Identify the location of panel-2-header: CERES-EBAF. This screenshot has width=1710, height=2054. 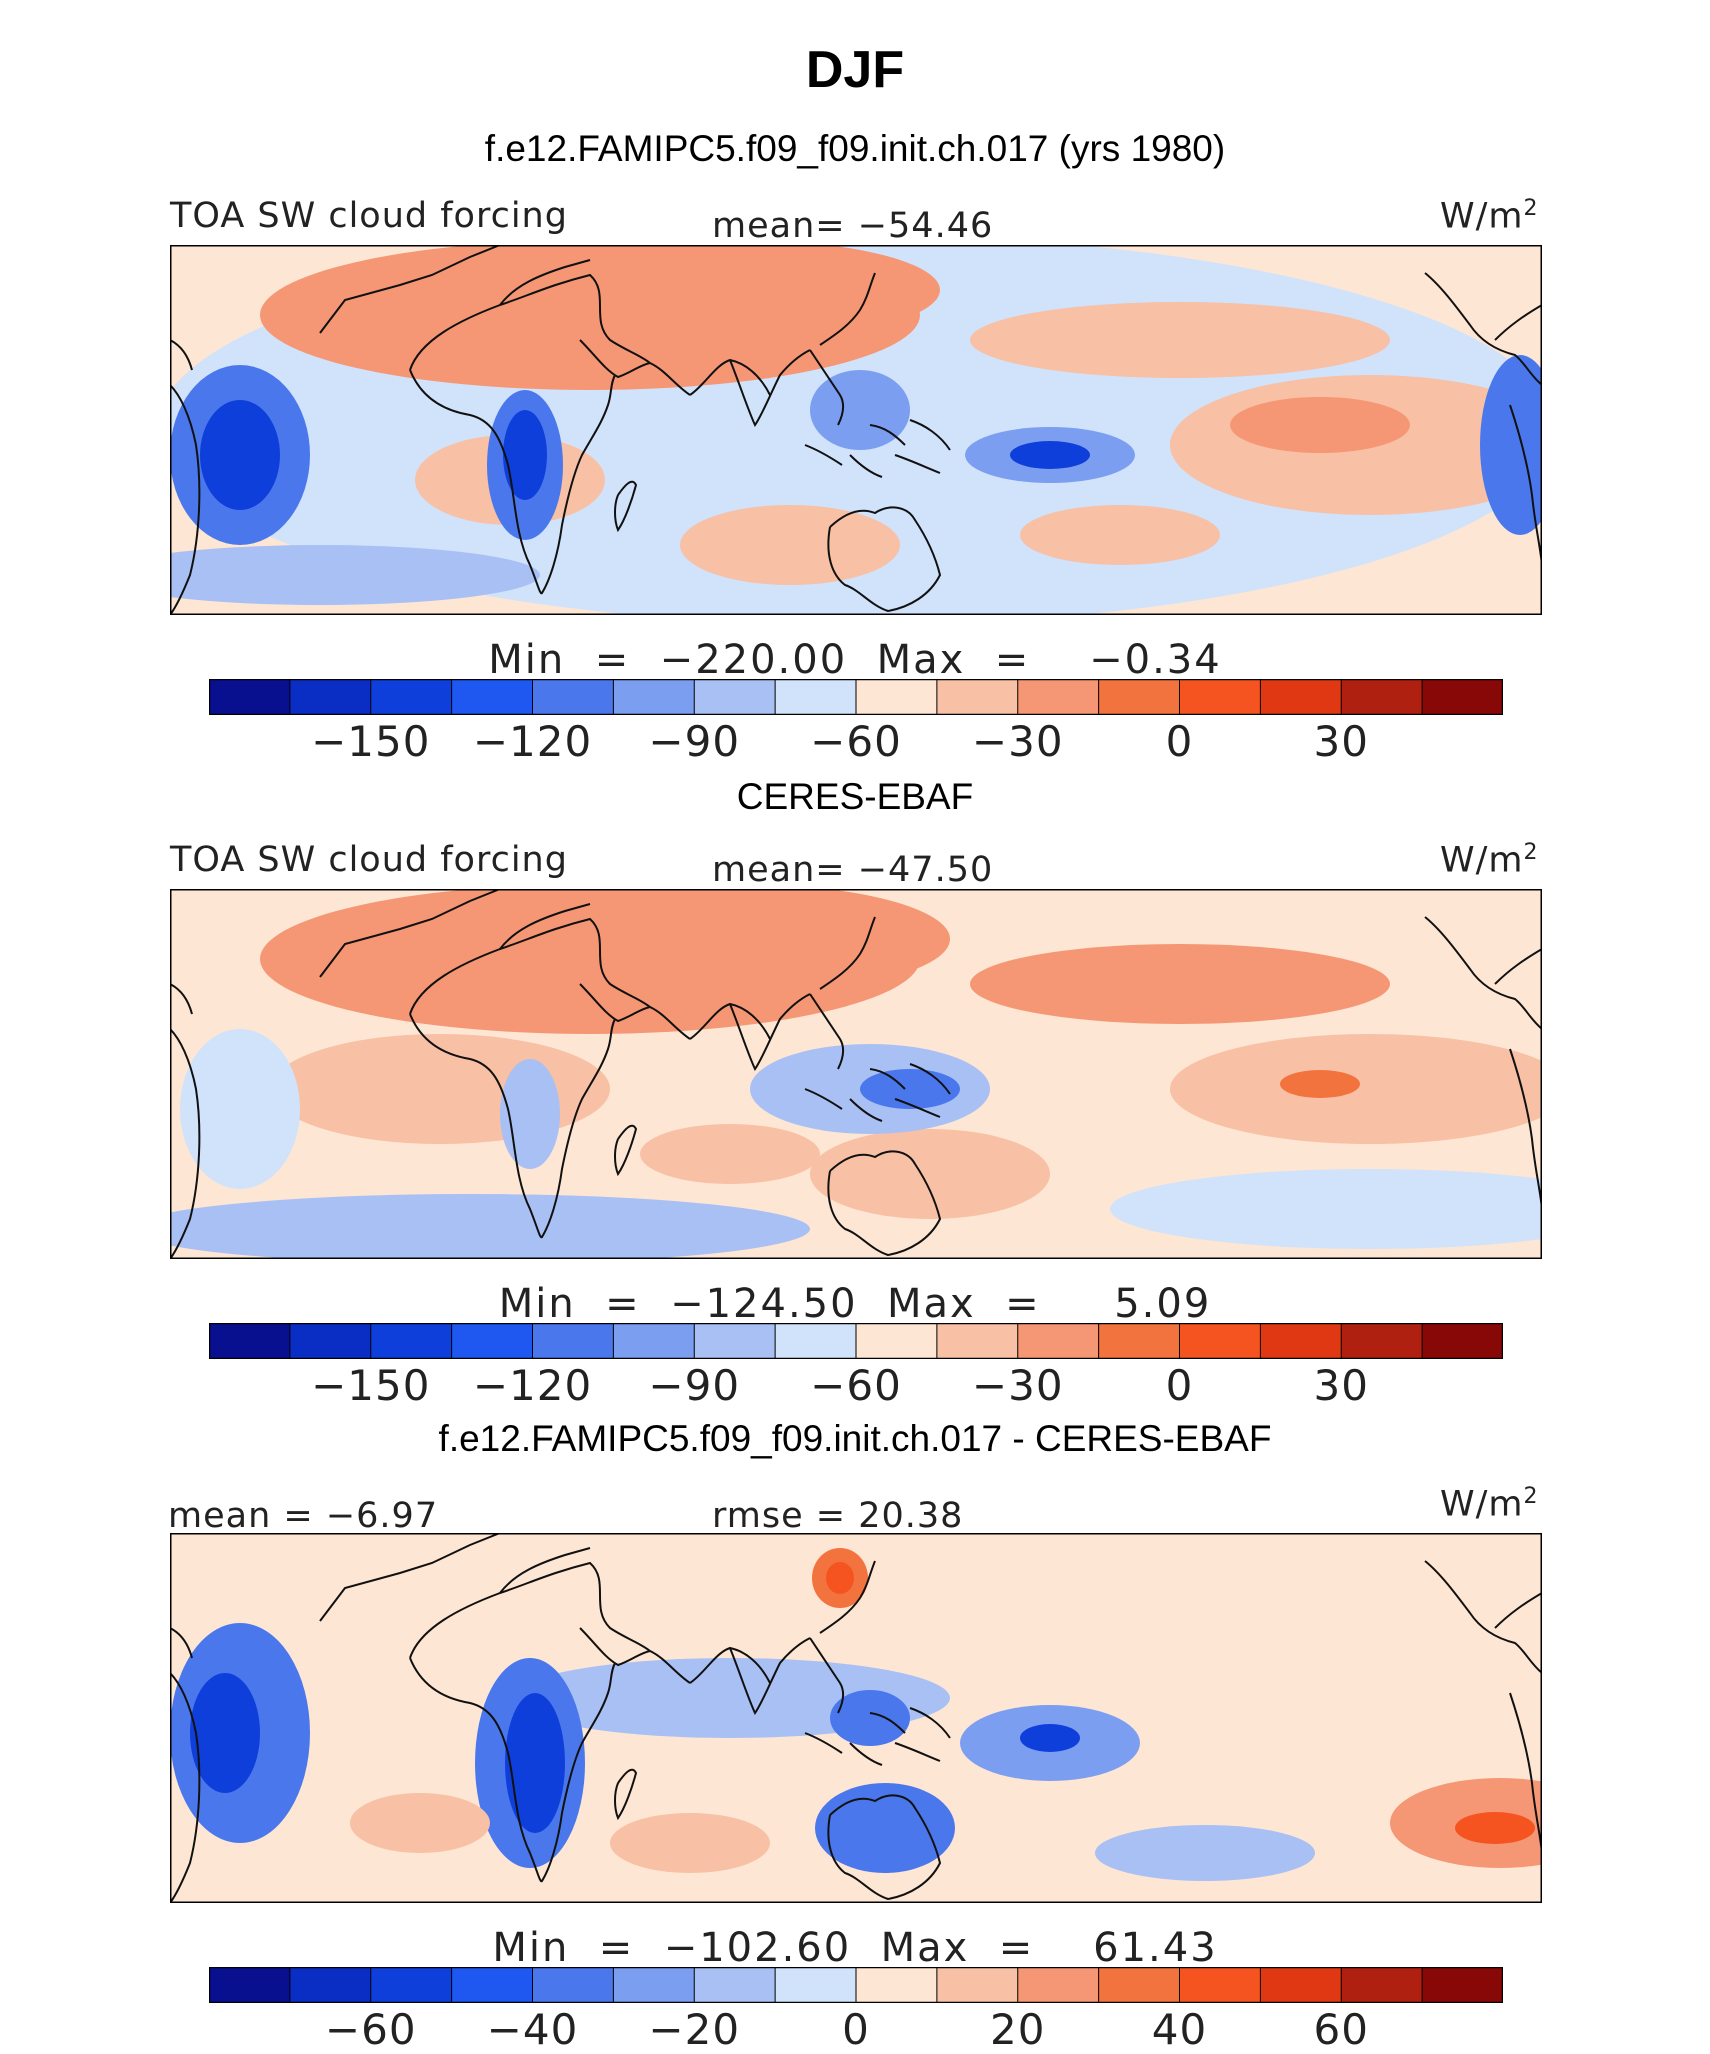
(855, 796).